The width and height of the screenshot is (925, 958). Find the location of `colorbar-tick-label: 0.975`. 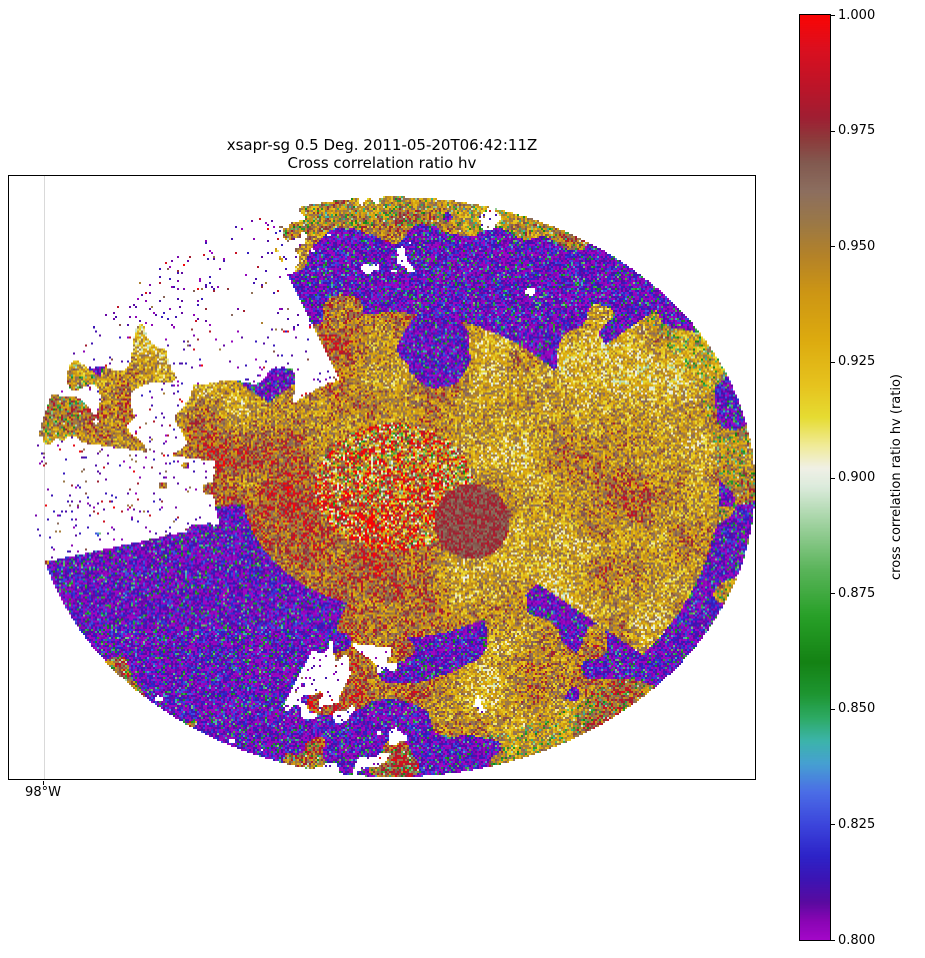

colorbar-tick-label: 0.975 is located at coordinates (857, 131).